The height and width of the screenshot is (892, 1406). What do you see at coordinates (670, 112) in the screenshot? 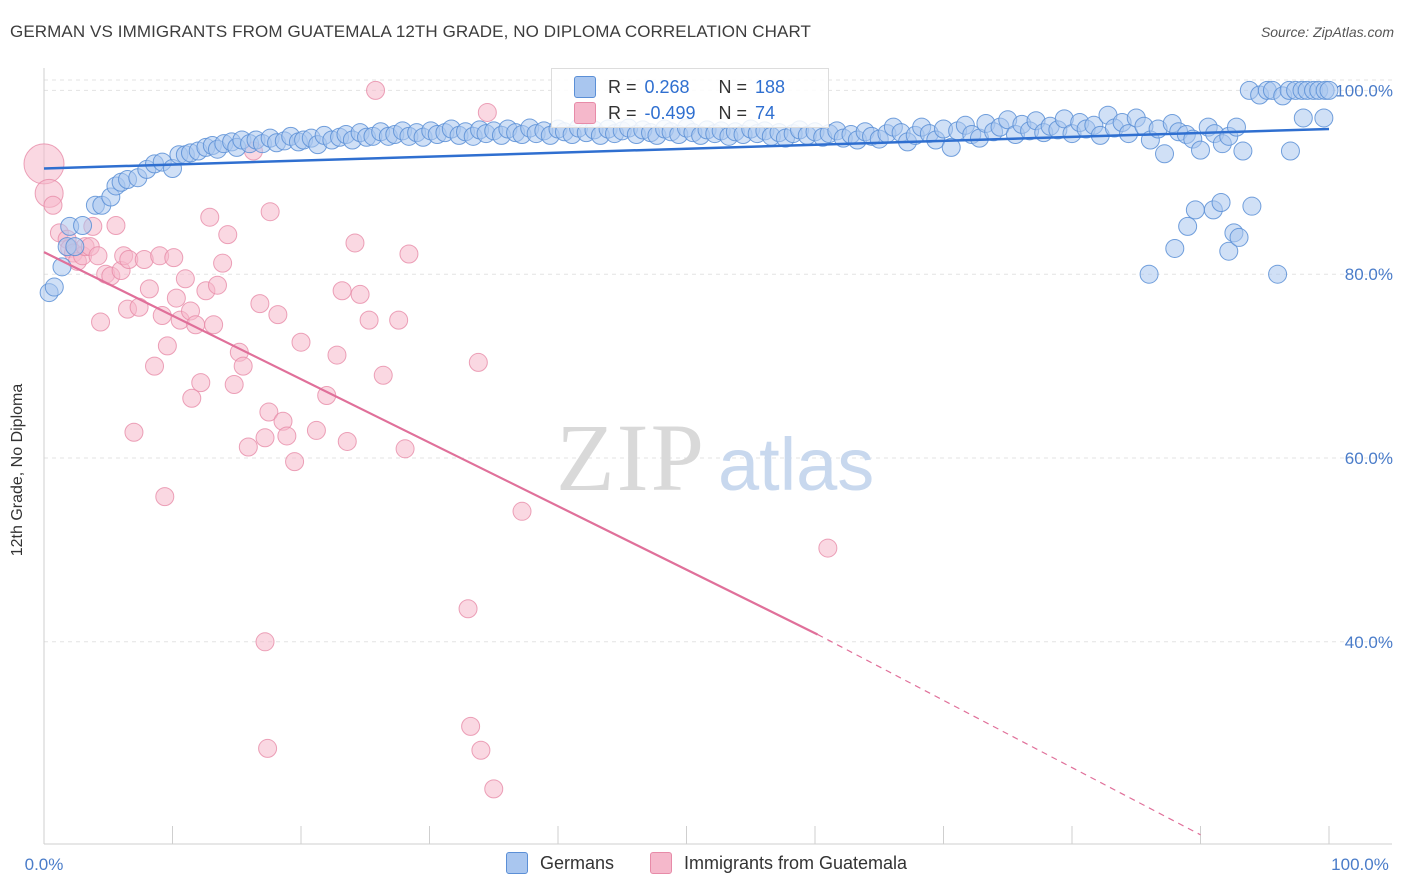
I see `legend-r-value: -0.499` at bounding box center [670, 112].